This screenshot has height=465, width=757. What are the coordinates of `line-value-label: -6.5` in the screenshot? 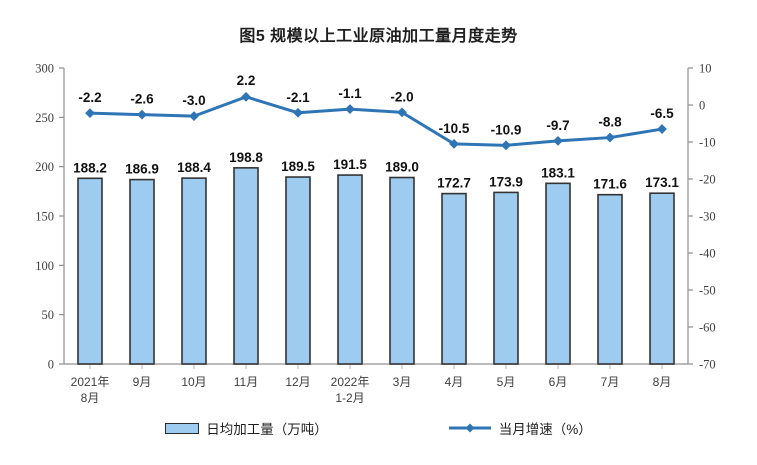 It's located at (662, 113).